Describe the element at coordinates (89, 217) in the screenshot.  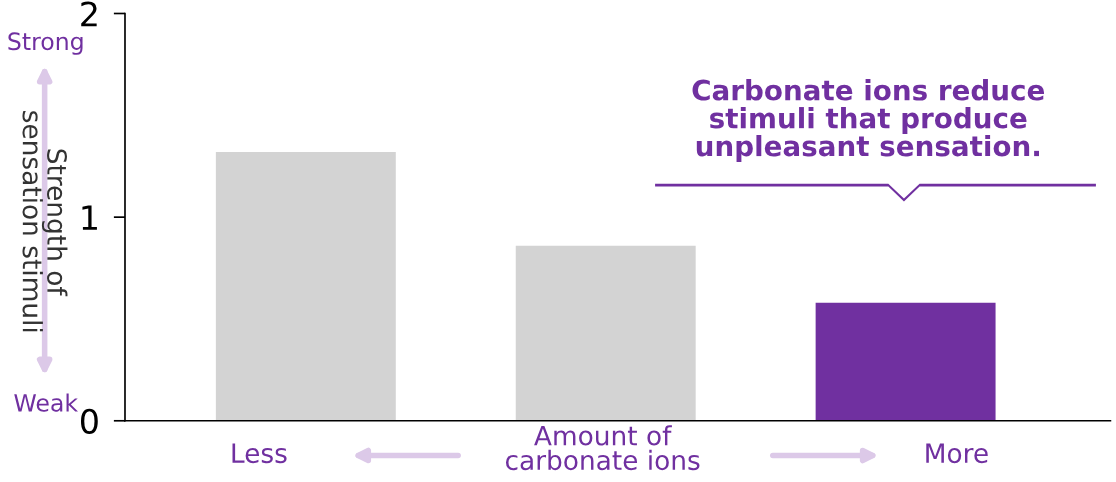
I see `y-tick-label: 1` at that location.